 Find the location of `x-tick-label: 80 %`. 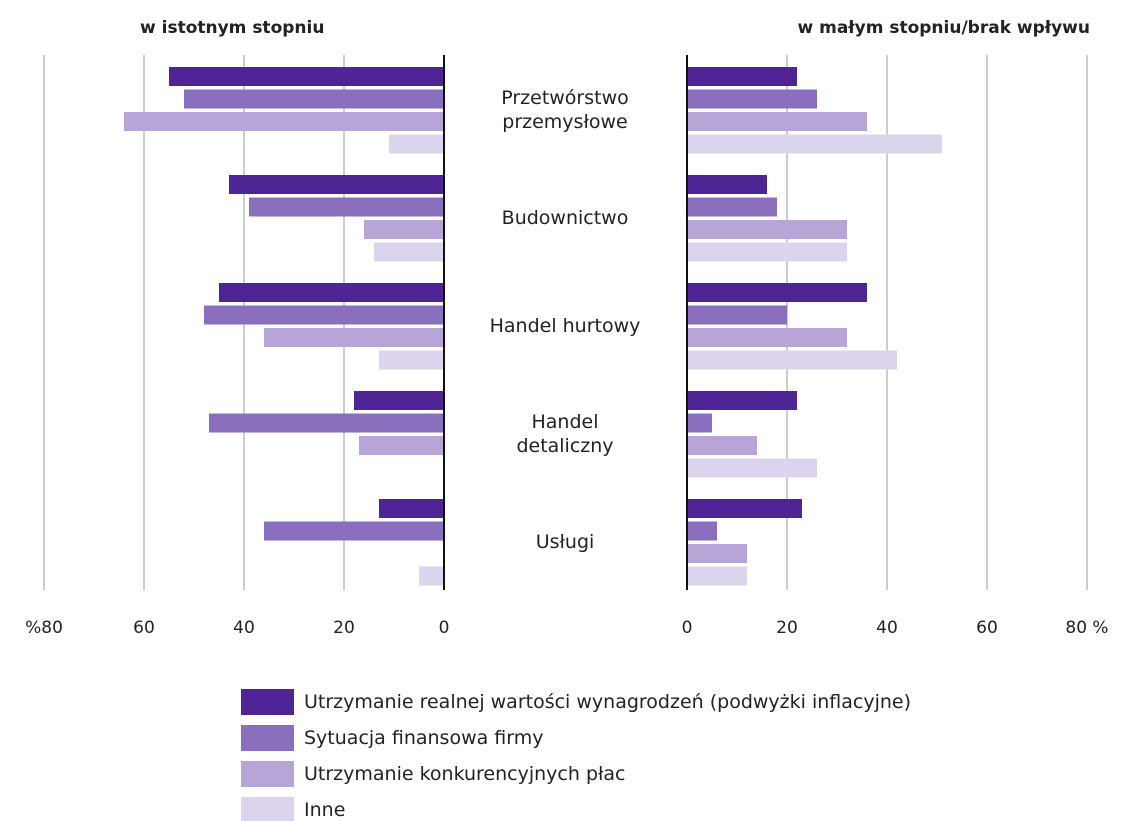

x-tick-label: 80 % is located at coordinates (1086, 628).